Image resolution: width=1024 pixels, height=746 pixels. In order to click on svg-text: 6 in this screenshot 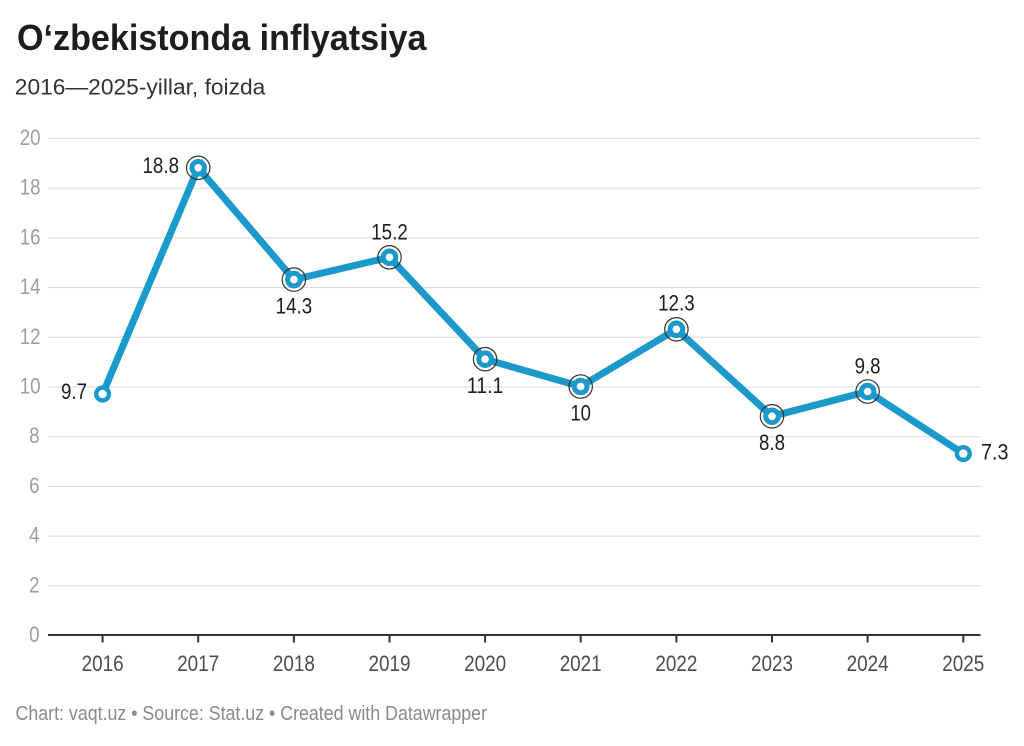, I will do `click(34, 485)`.